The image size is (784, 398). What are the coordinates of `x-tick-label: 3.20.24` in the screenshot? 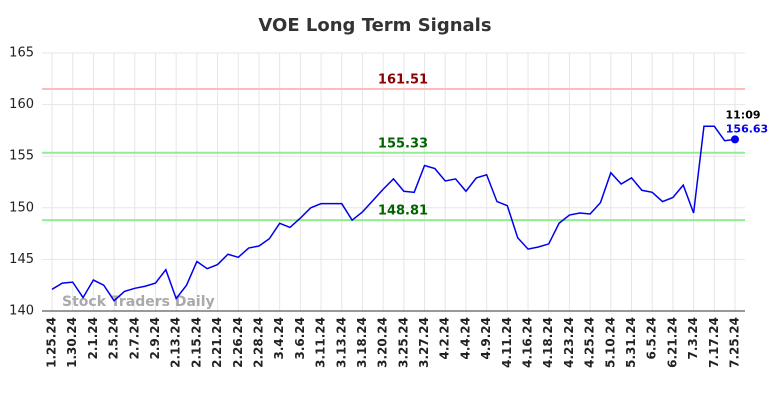 It's located at (383, 342).